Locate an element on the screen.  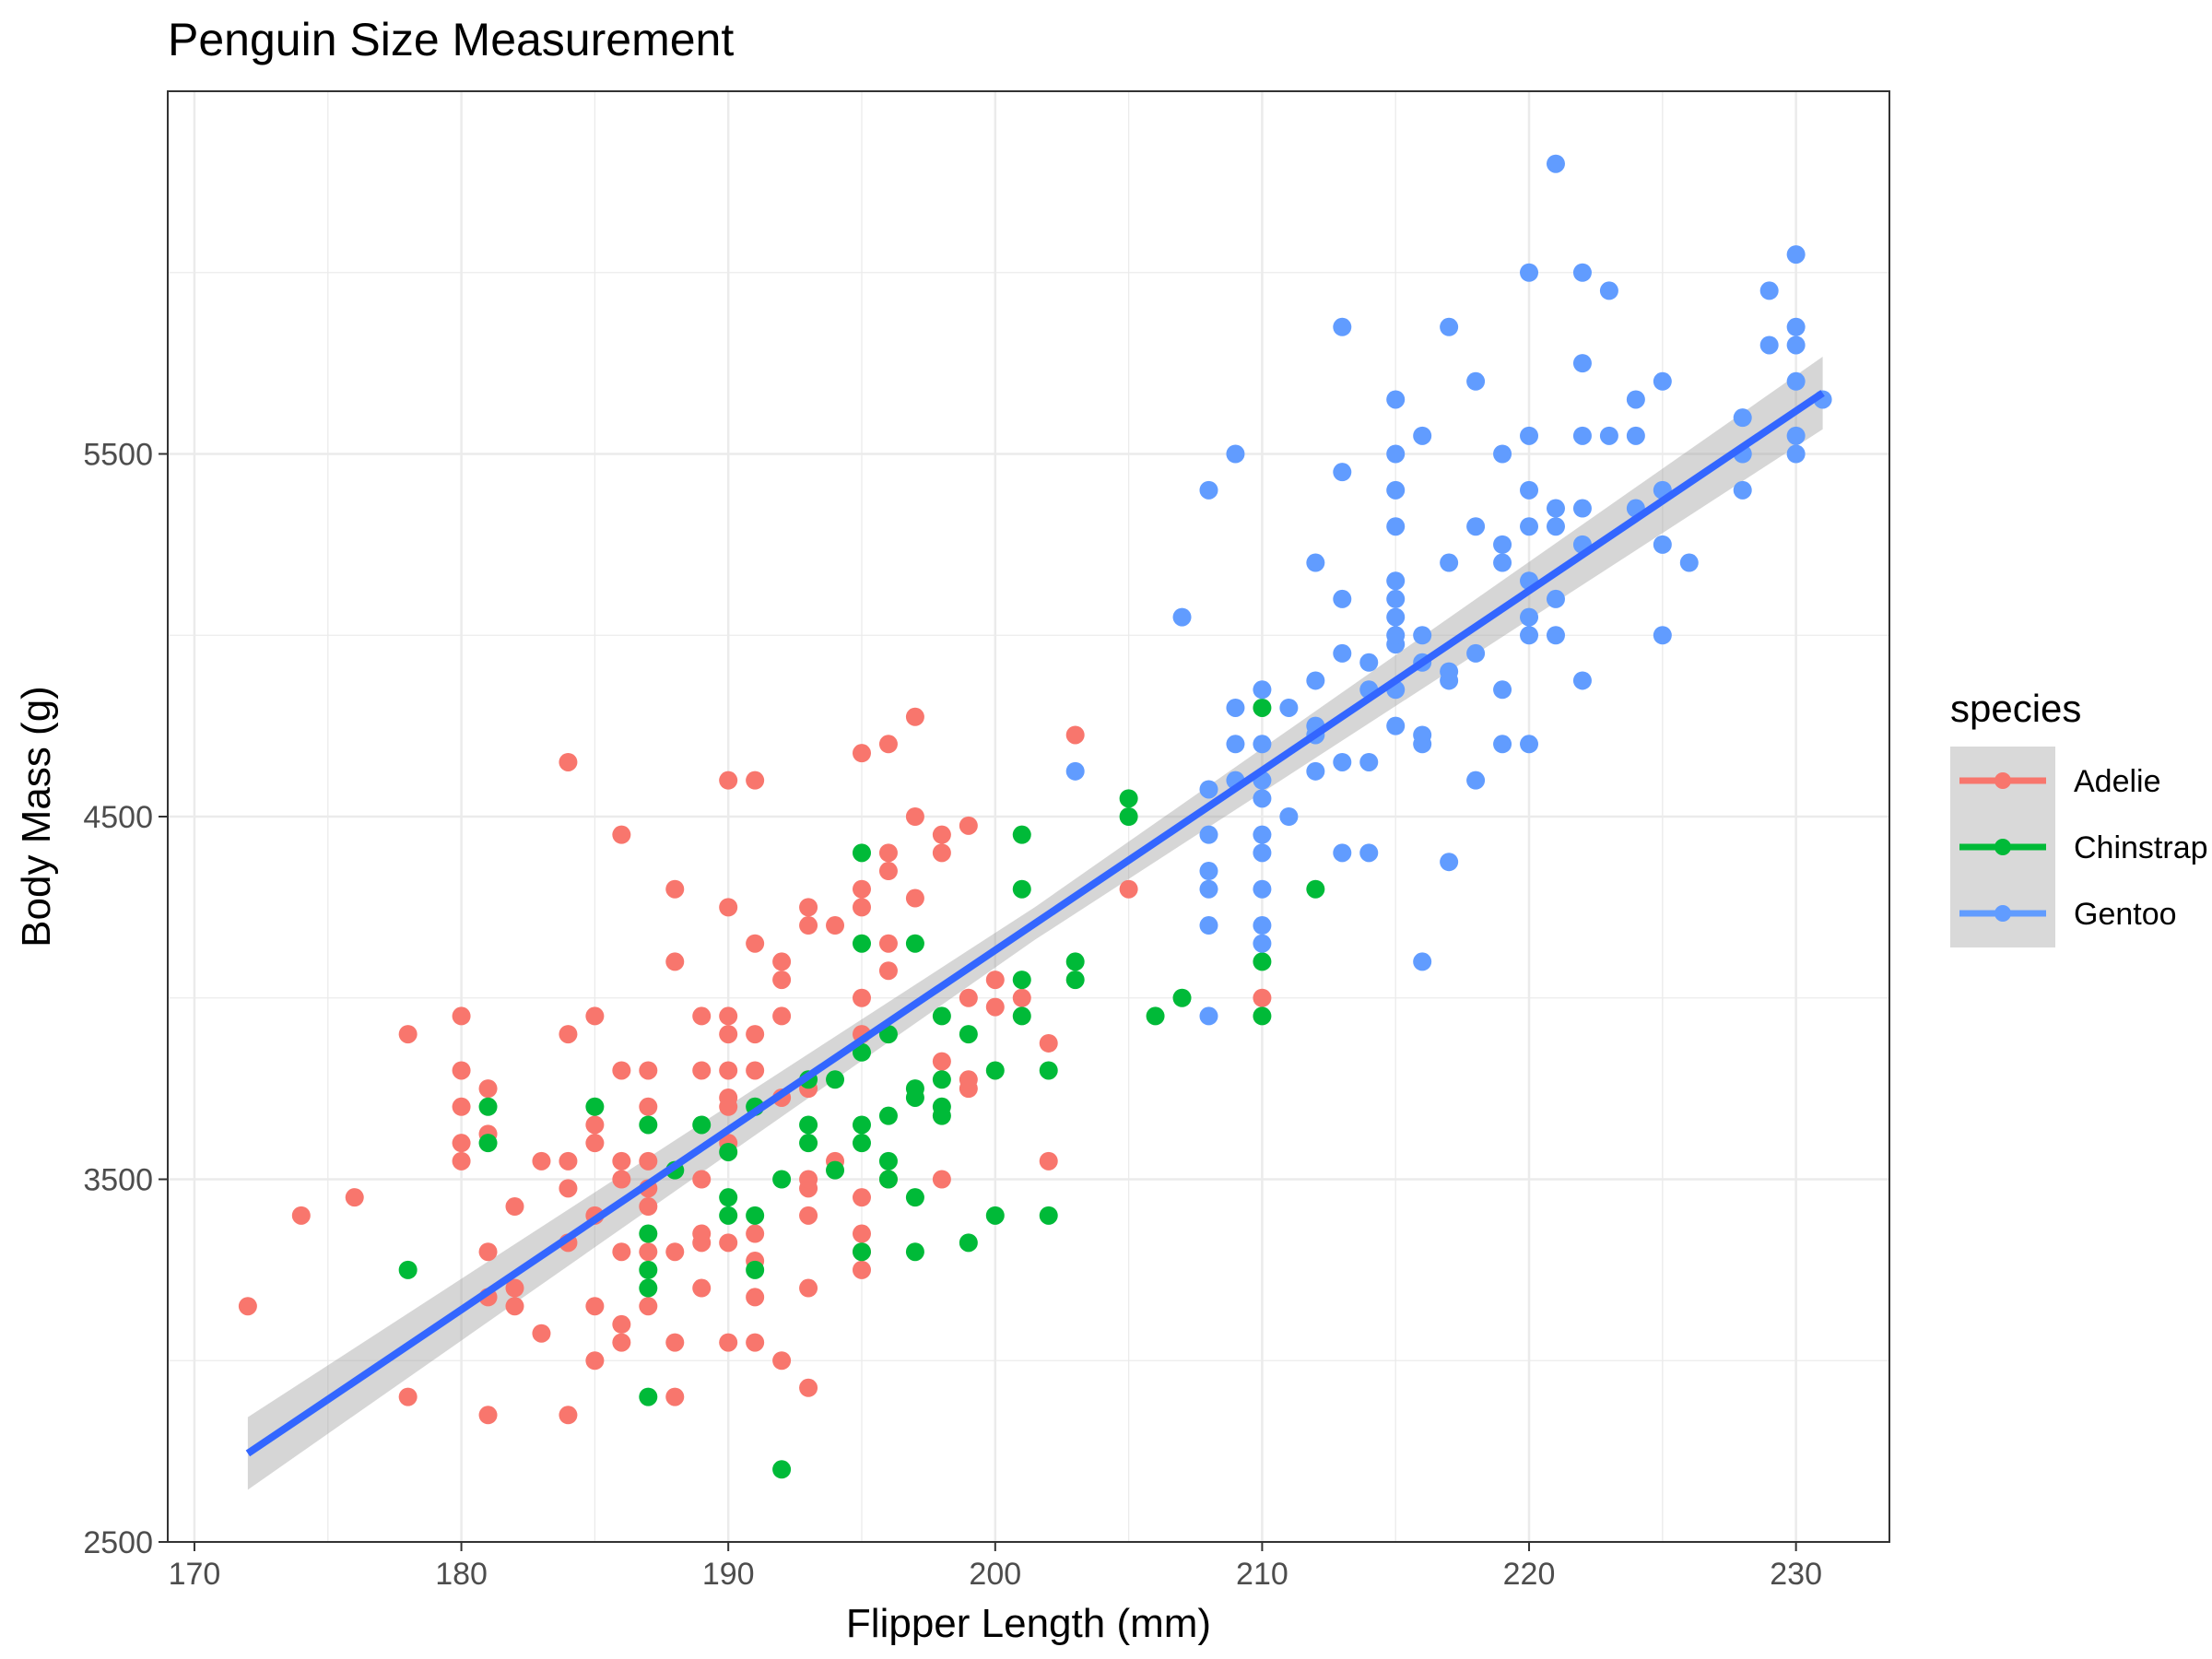
y-axis: 2500 3500 4500 5500 is located at coordinates (125, 999).